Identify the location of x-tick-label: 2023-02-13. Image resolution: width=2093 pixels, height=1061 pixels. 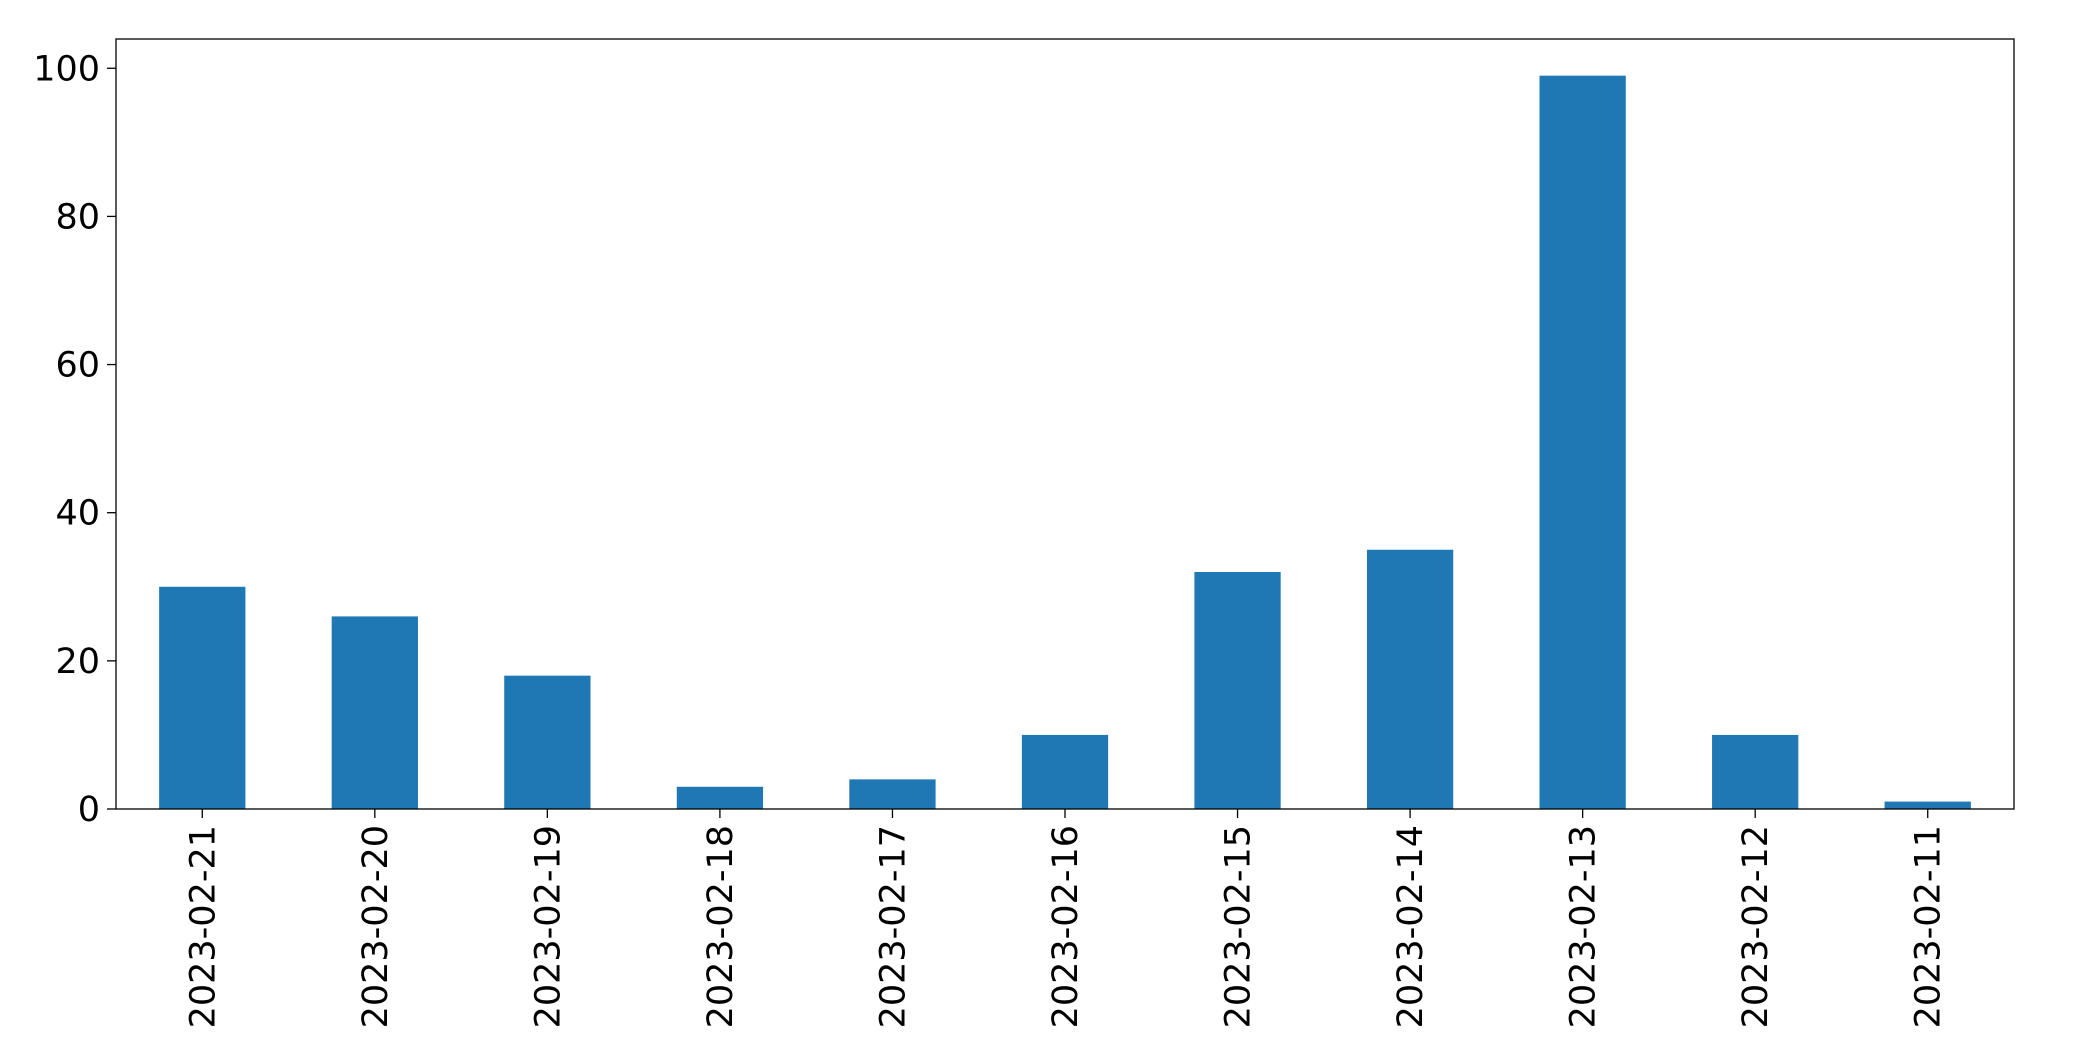
(1584, 926).